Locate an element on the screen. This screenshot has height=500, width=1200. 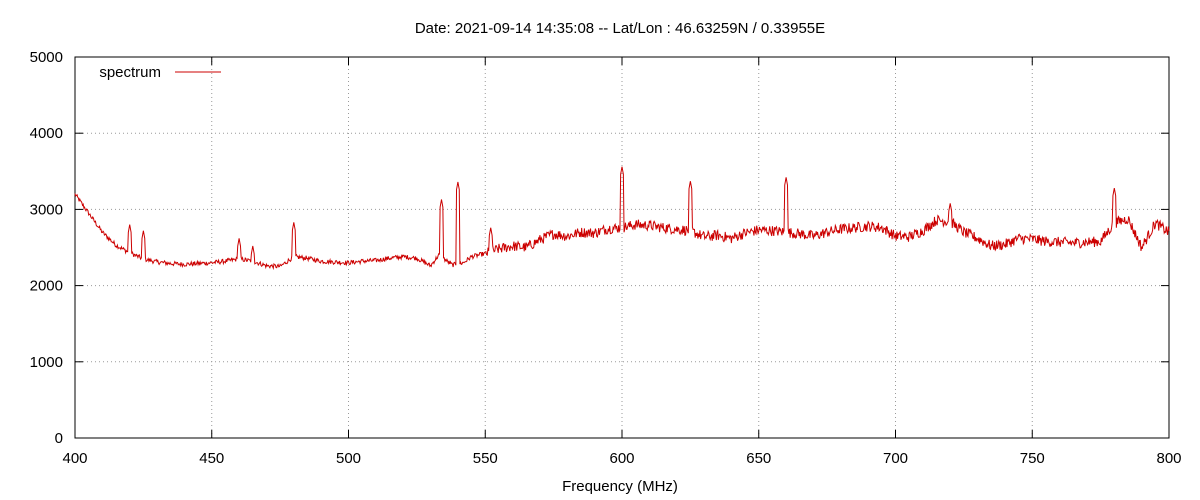
y-tick-label: 3000 is located at coordinates (46, 209).